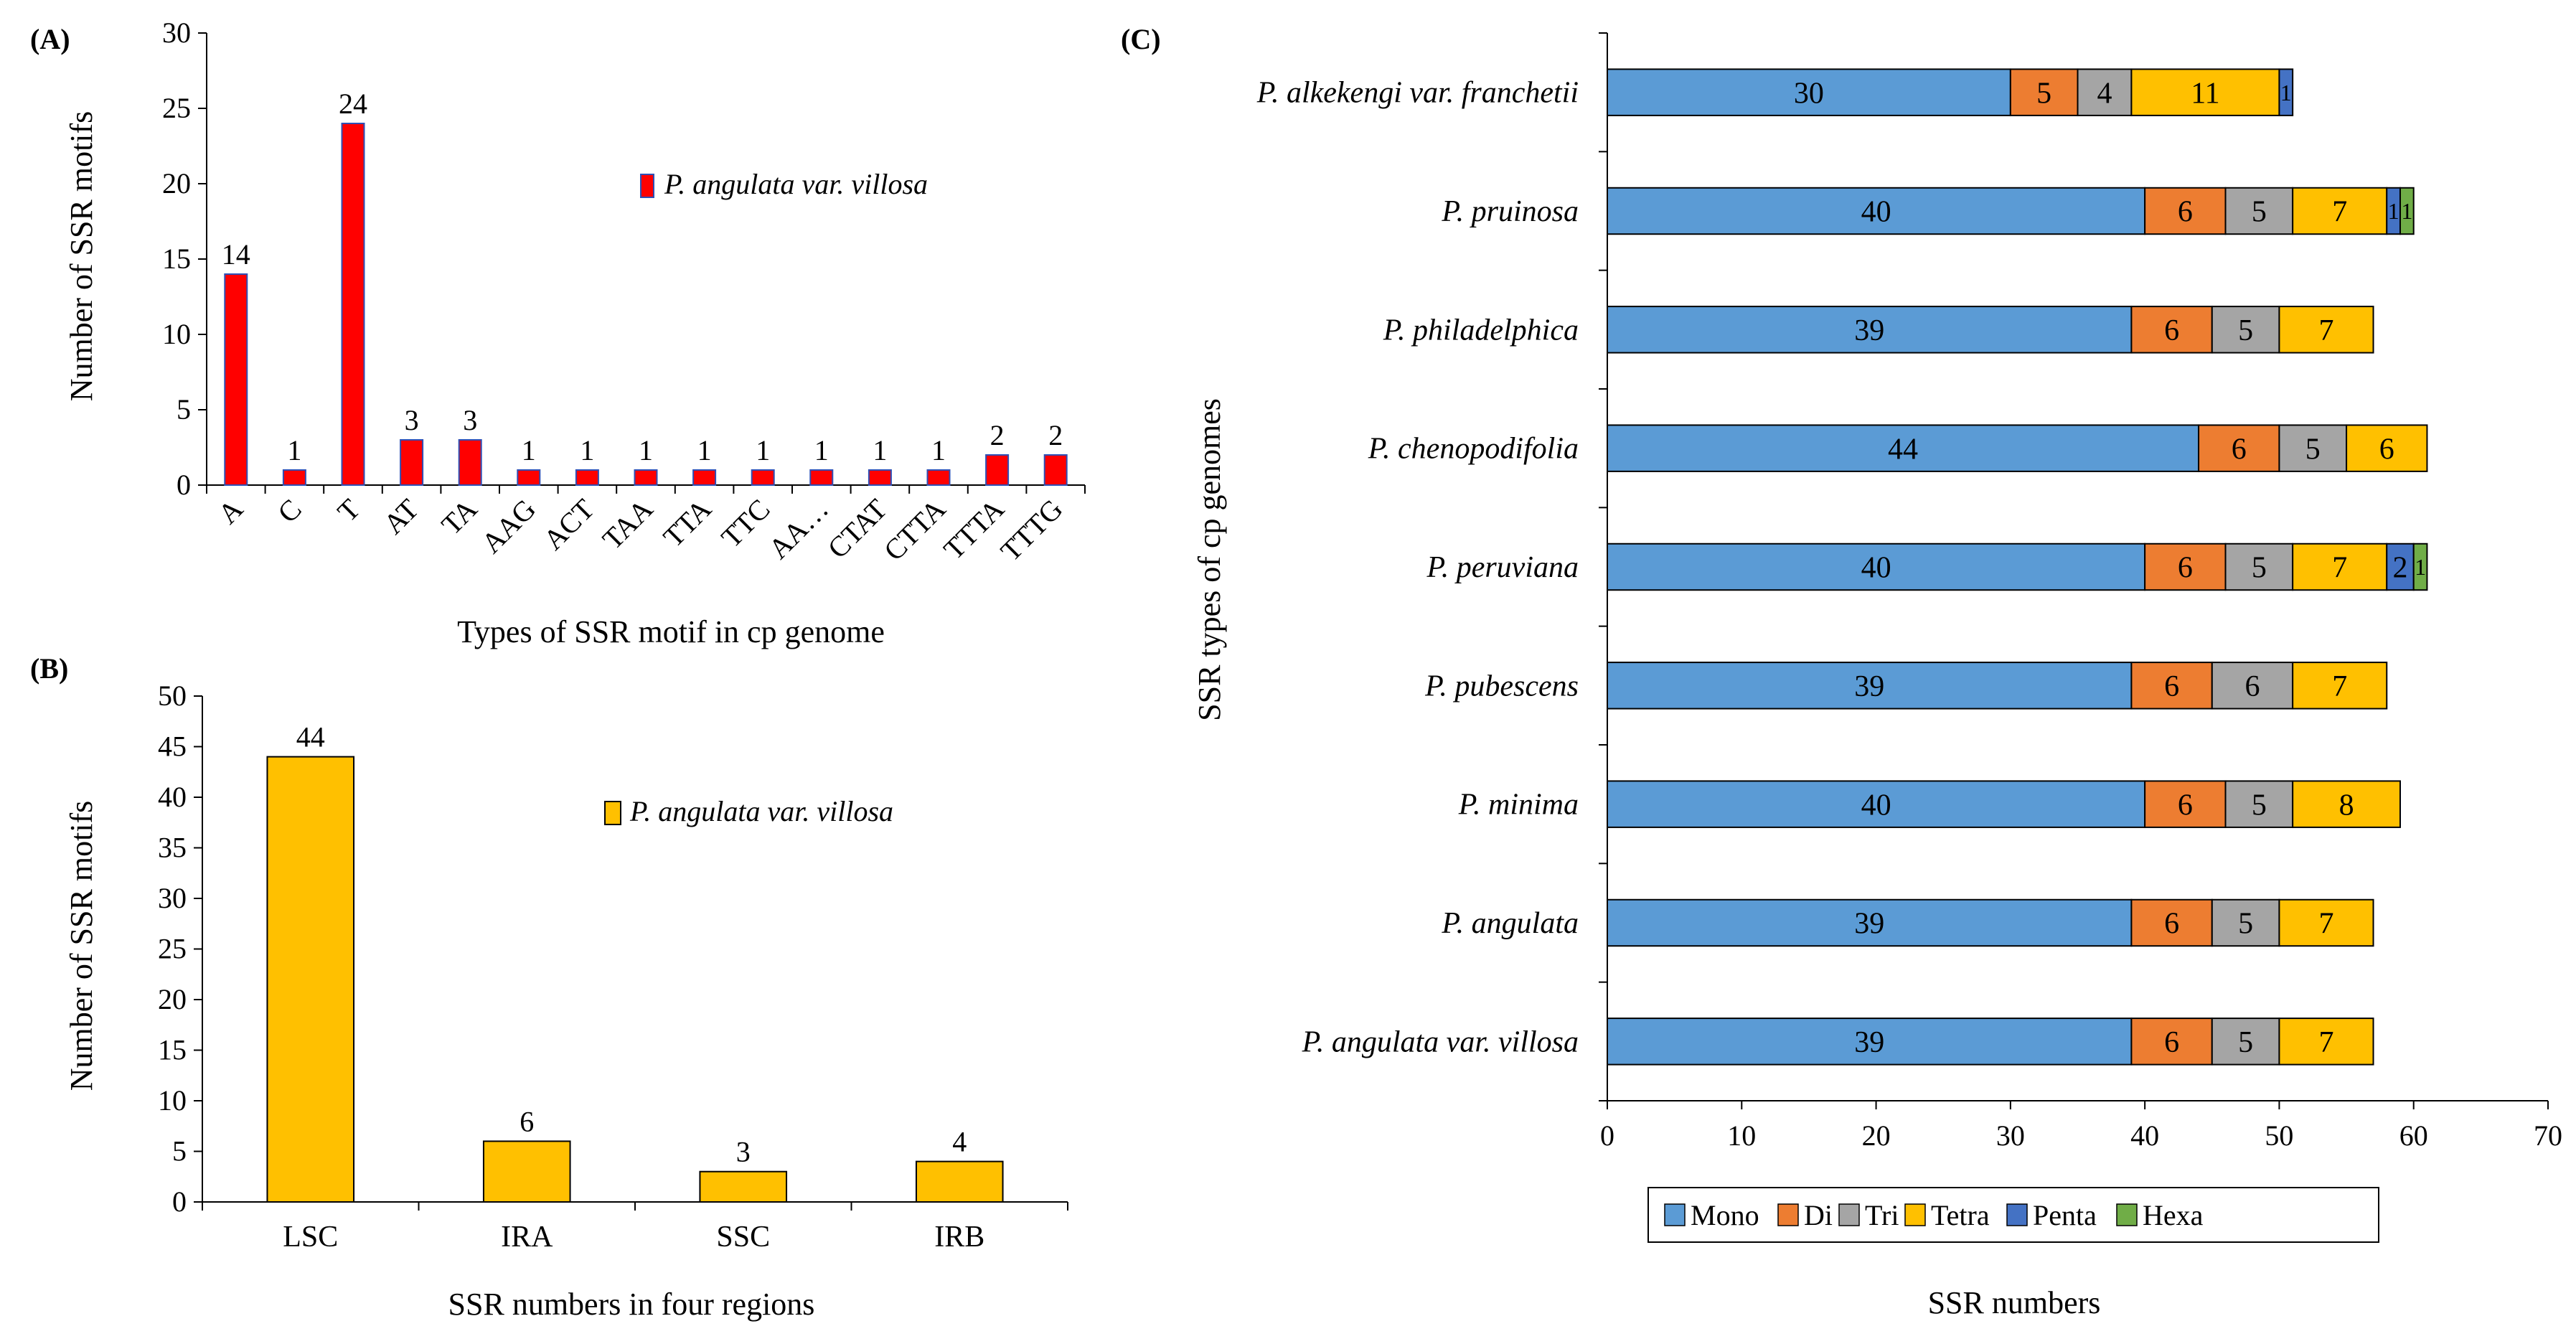 Image resolution: width=2576 pixels, height=1339 pixels. I want to click on panel-a-category-label: TTTG, so click(1031, 530).